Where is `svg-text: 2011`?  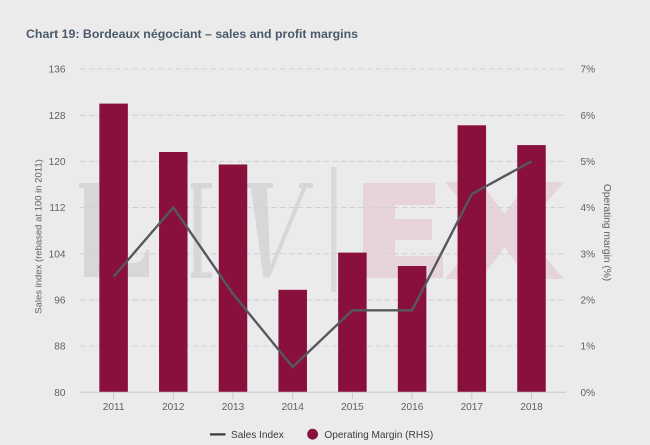 svg-text: 2011 is located at coordinates (114, 407).